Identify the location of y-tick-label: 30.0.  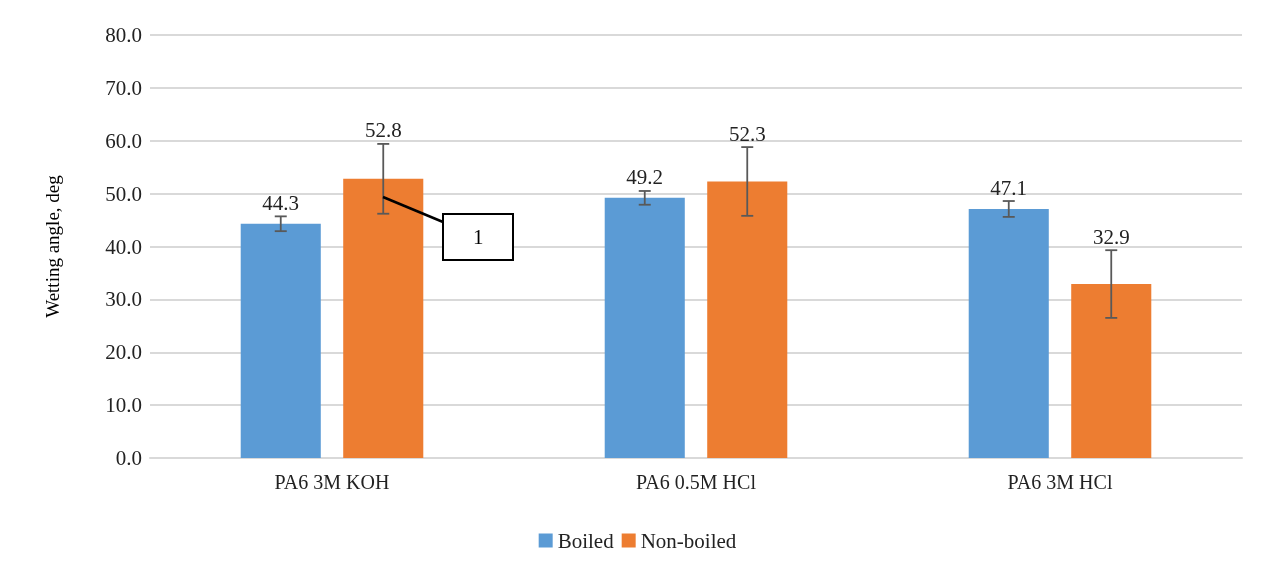
(123, 299).